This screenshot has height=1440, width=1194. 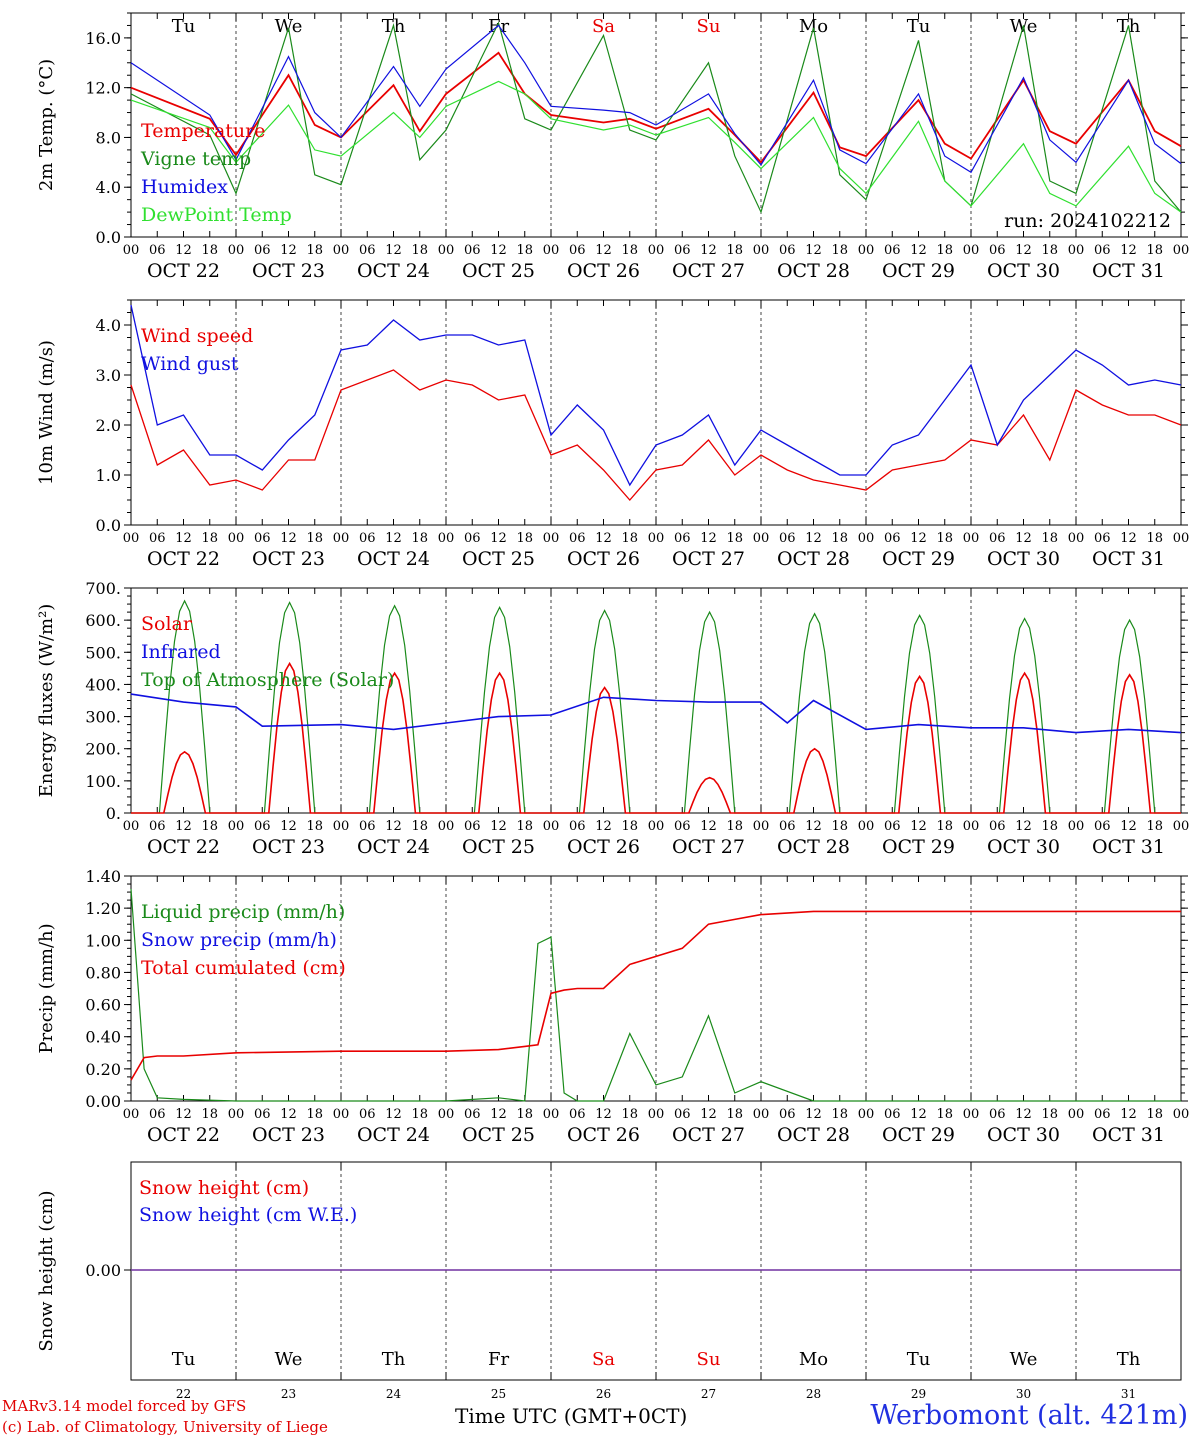 I want to click on y-tick-label: 4.0, so click(x=108, y=187).